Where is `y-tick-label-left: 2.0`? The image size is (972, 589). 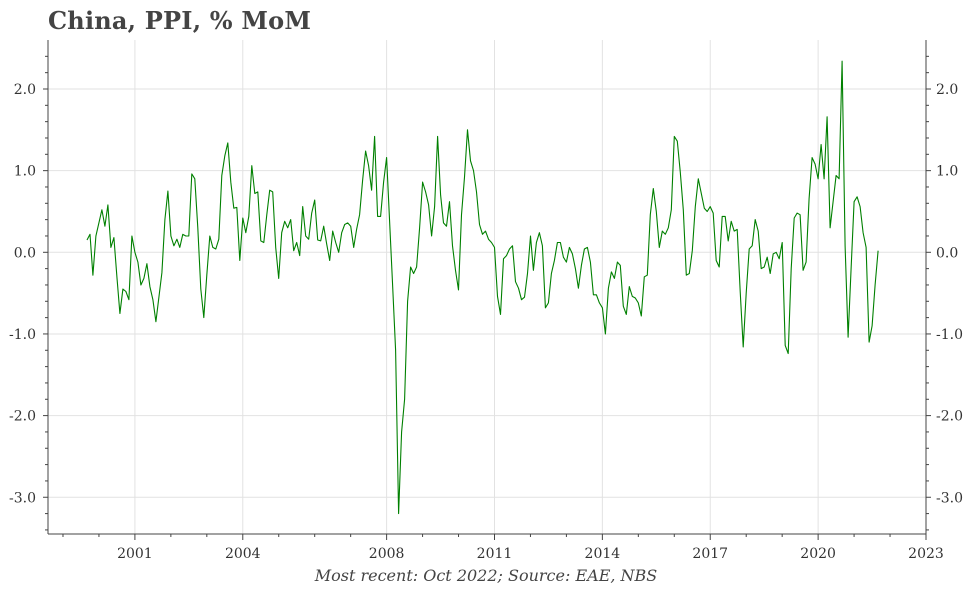 y-tick-label-left: 2.0 is located at coordinates (25, 90).